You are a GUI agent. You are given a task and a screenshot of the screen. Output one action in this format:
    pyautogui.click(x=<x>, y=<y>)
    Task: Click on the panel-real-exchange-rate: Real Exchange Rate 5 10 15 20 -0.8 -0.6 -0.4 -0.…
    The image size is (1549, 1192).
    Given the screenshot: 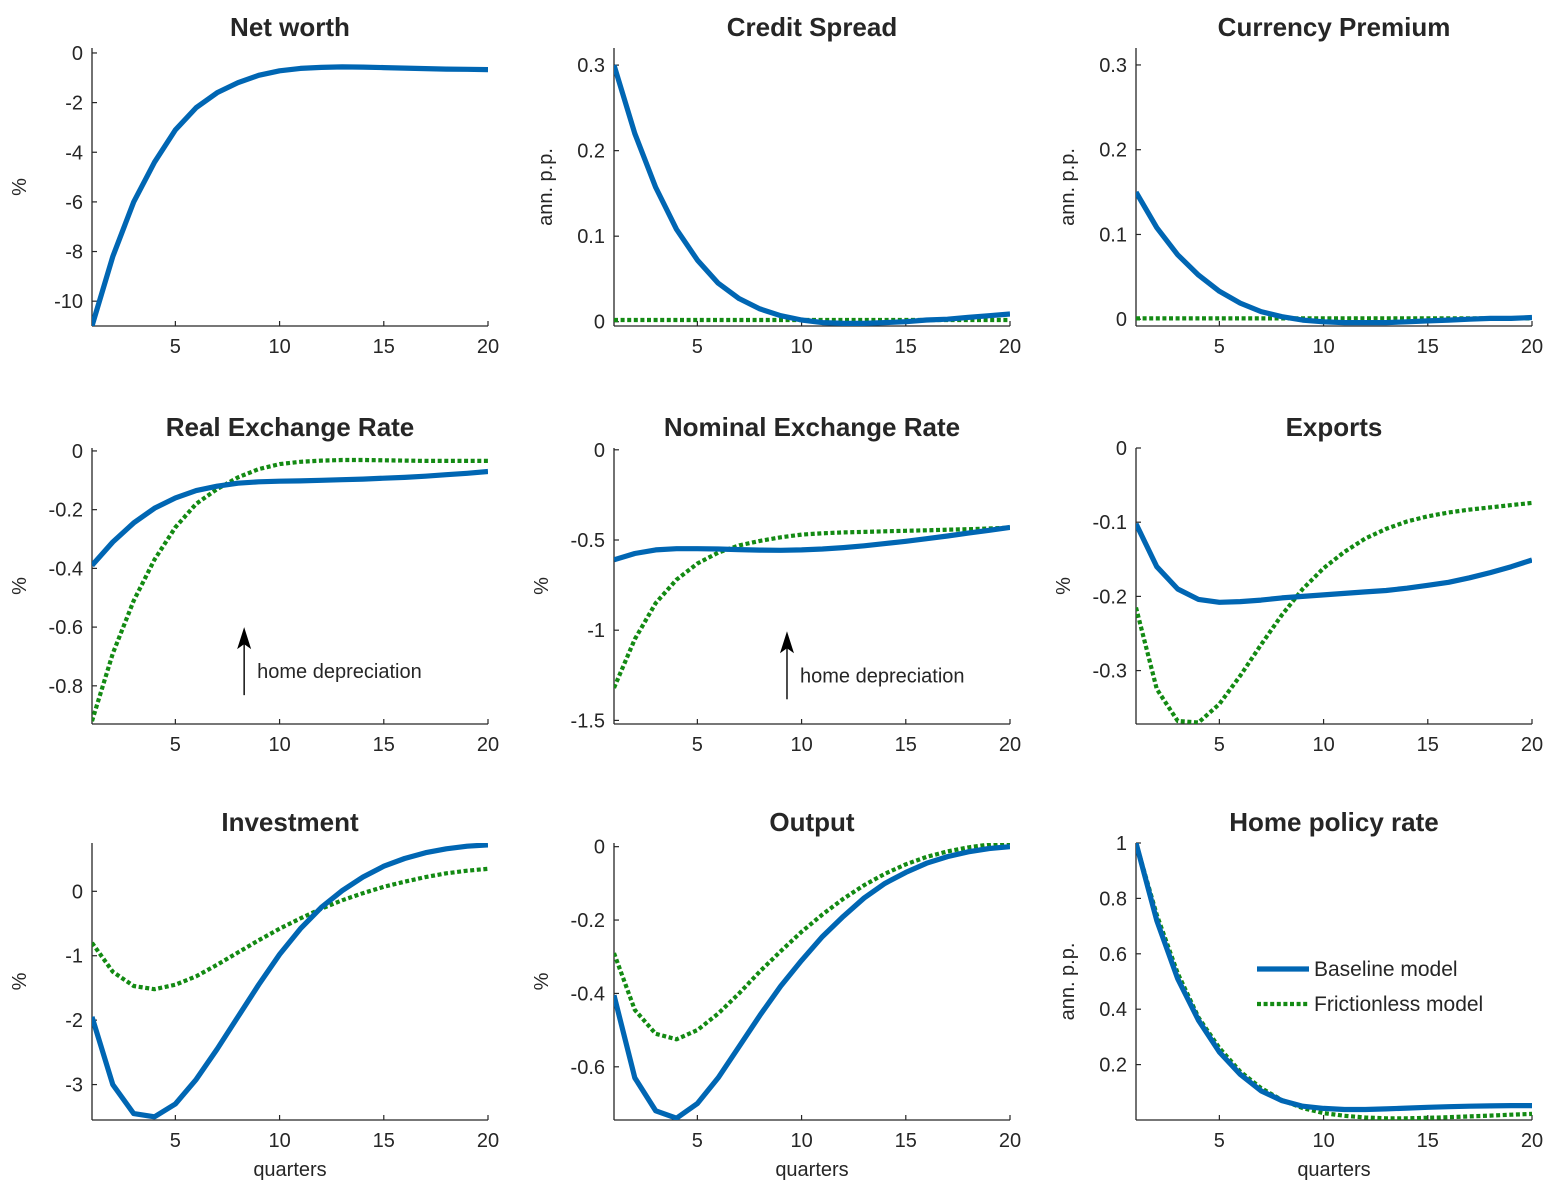 What is the action you would take?
    pyautogui.click(x=254, y=584)
    